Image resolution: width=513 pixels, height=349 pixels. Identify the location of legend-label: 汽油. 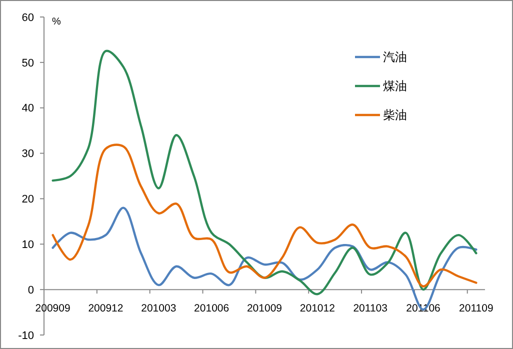
(395, 57).